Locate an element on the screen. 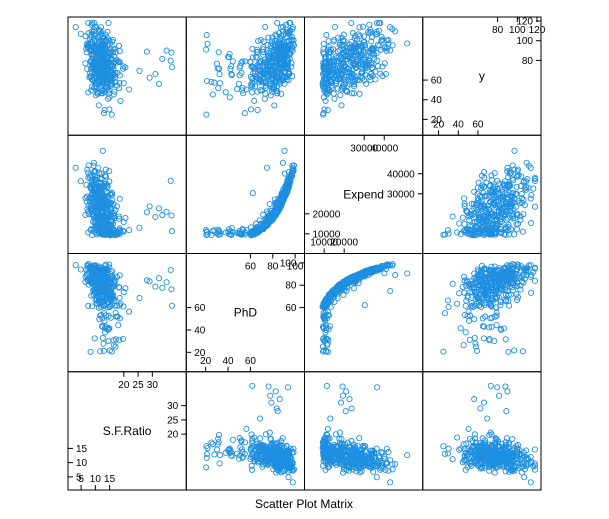 The height and width of the screenshot is (519, 609). diag-tick-label-bottom: 5 is located at coordinates (81, 479).